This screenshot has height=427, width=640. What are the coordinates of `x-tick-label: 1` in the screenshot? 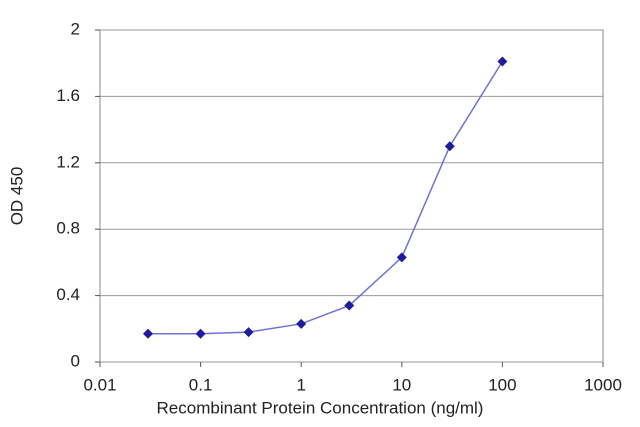 It's located at (300, 384).